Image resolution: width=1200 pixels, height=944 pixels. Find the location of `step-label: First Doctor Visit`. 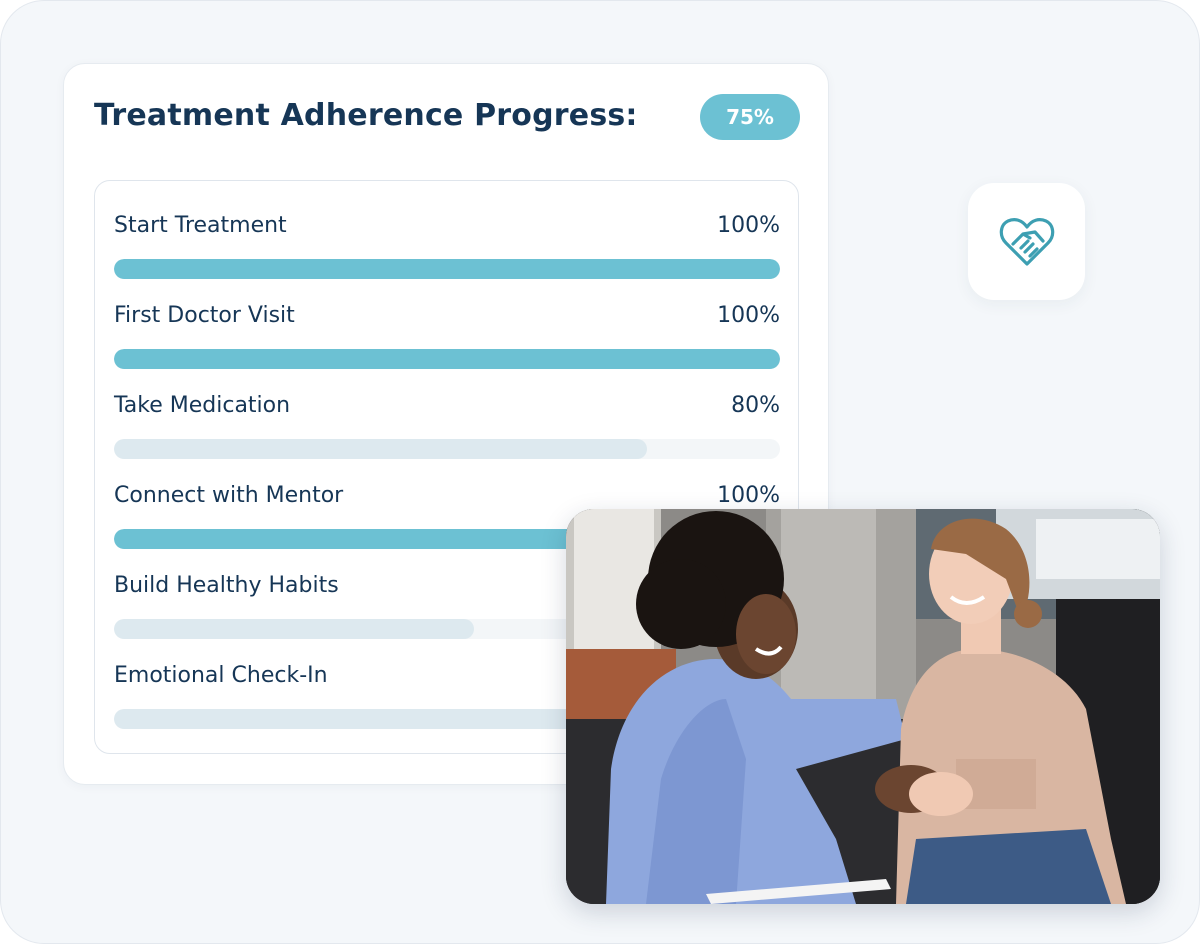

step-label: First Doctor Visit is located at coordinates (204, 315).